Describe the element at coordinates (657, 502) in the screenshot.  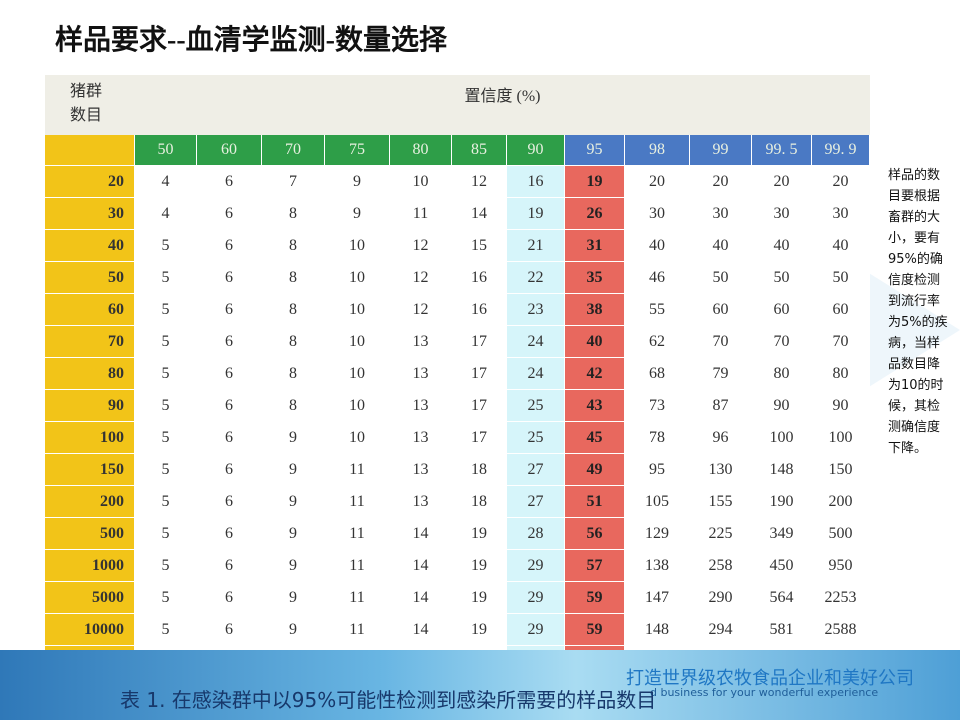
I see `sample-count: 105` at that location.